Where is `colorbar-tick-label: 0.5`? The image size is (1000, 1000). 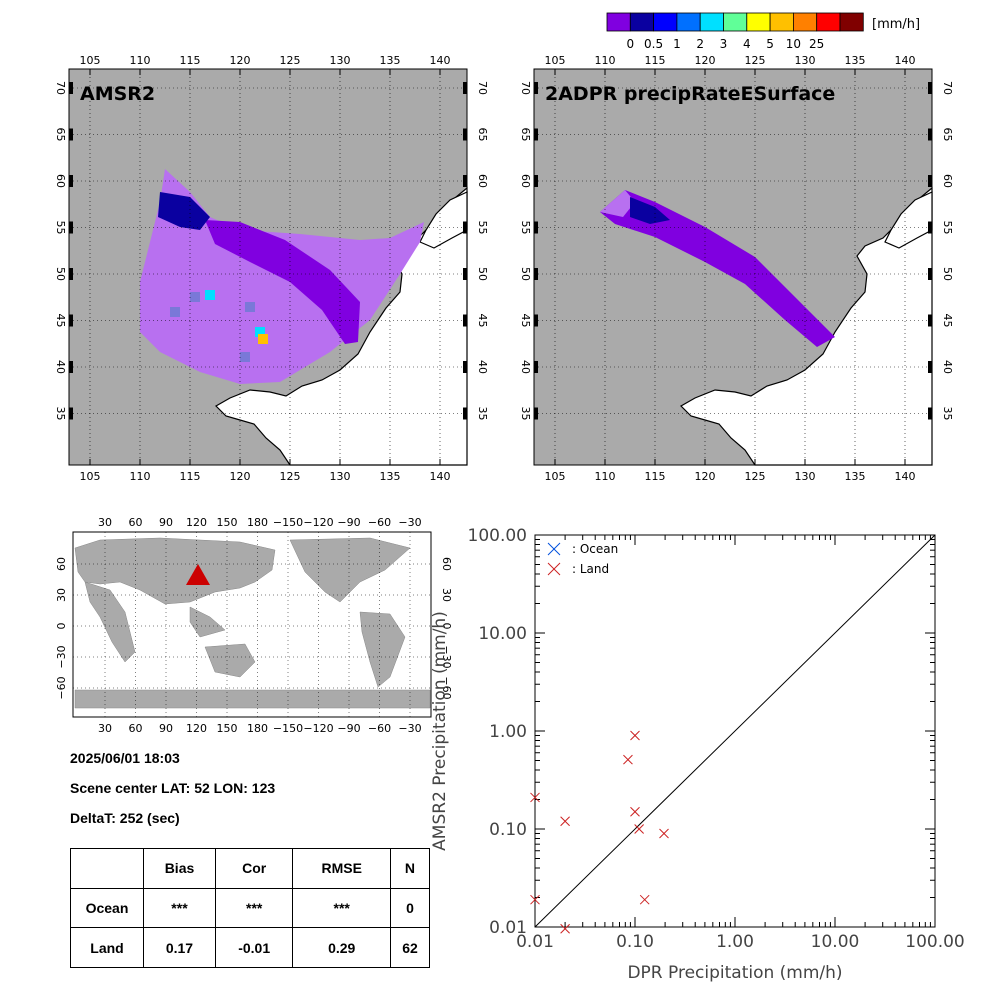
colorbar-tick-label: 0.5 is located at coordinates (653, 44).